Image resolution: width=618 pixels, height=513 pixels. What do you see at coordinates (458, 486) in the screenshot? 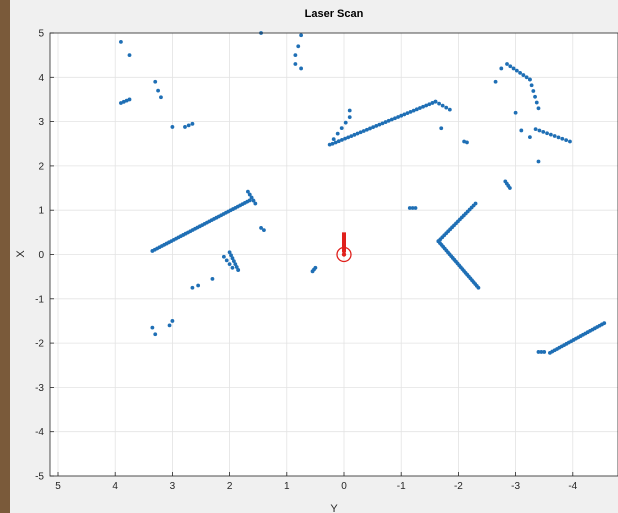
I see `x-tick-label: -2` at bounding box center [458, 486].